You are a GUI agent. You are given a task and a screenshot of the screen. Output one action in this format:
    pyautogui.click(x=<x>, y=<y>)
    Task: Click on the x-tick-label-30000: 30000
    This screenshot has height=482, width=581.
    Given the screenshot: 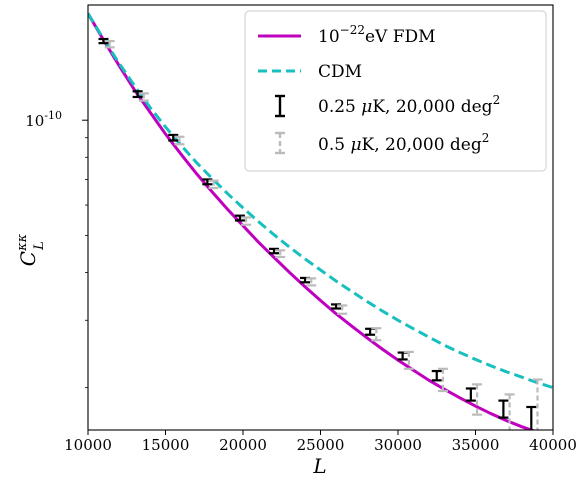 What is the action you would take?
    pyautogui.click(x=398, y=445)
    